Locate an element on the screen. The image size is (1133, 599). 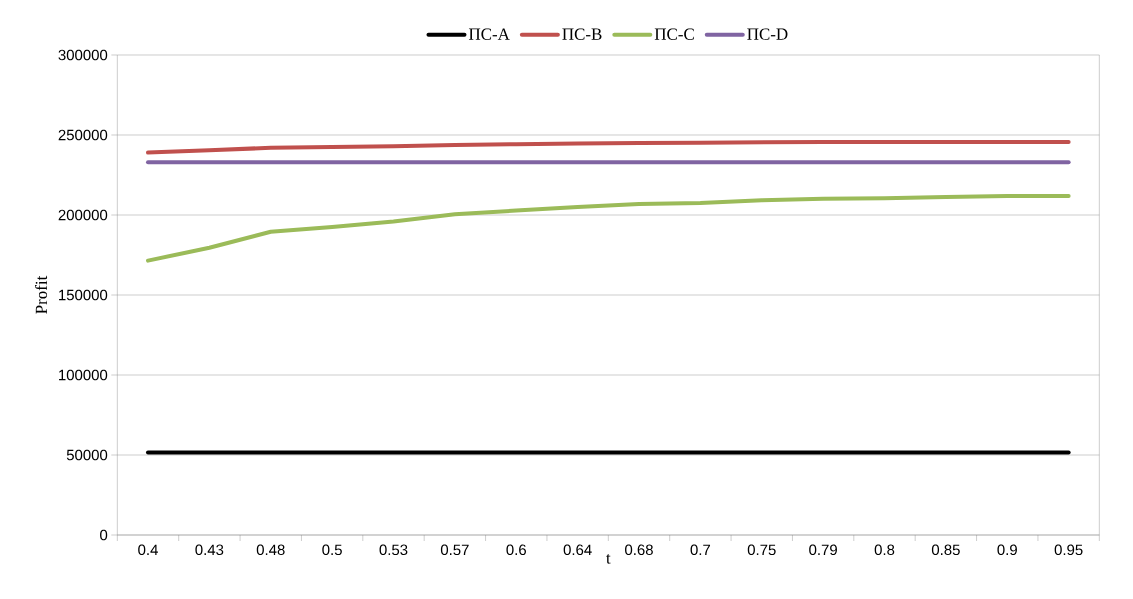
y-tick-label: 200000 is located at coordinates (83, 215).